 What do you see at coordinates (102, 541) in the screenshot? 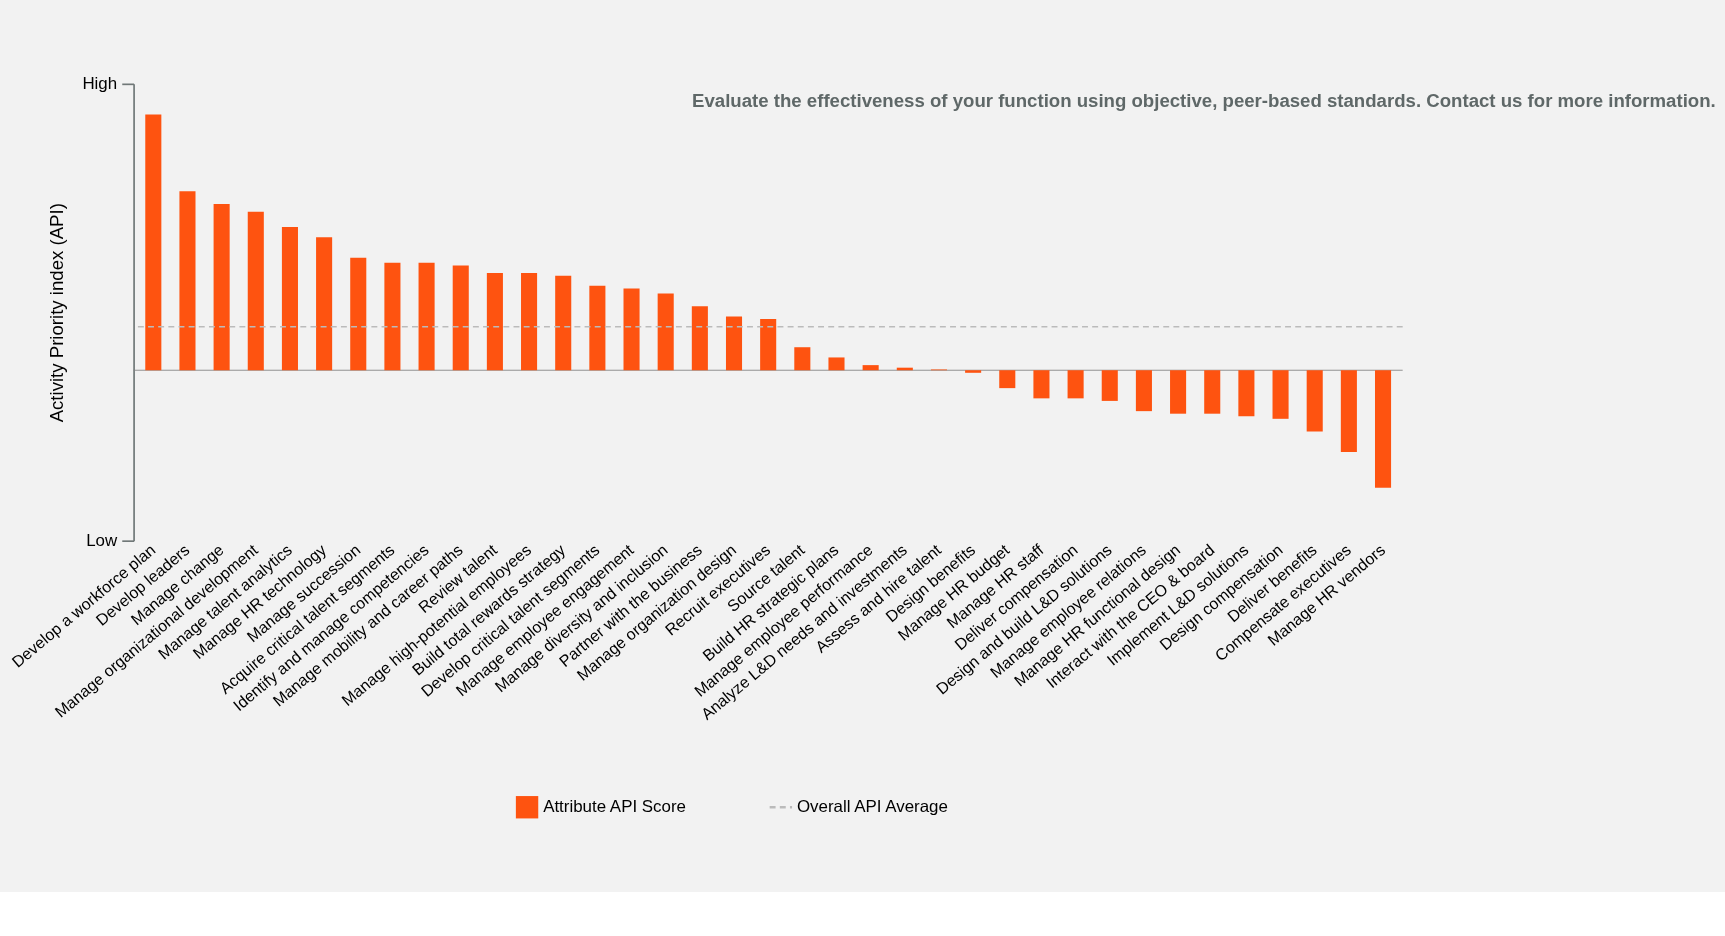
I see `text: Low` at bounding box center [102, 541].